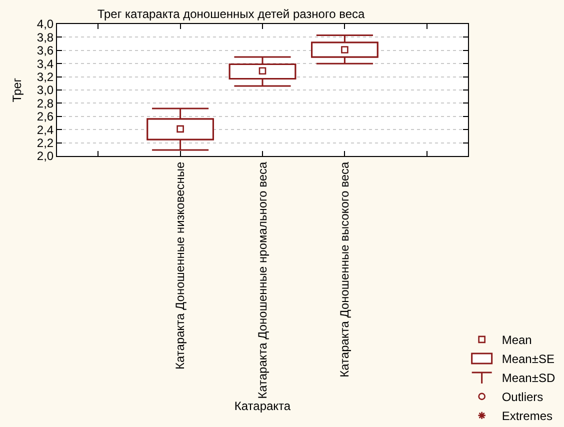  What do you see at coordinates (231, 14) in the screenshot?
I see `chart-title: Трег катаракта доношенных детей разного веса` at bounding box center [231, 14].